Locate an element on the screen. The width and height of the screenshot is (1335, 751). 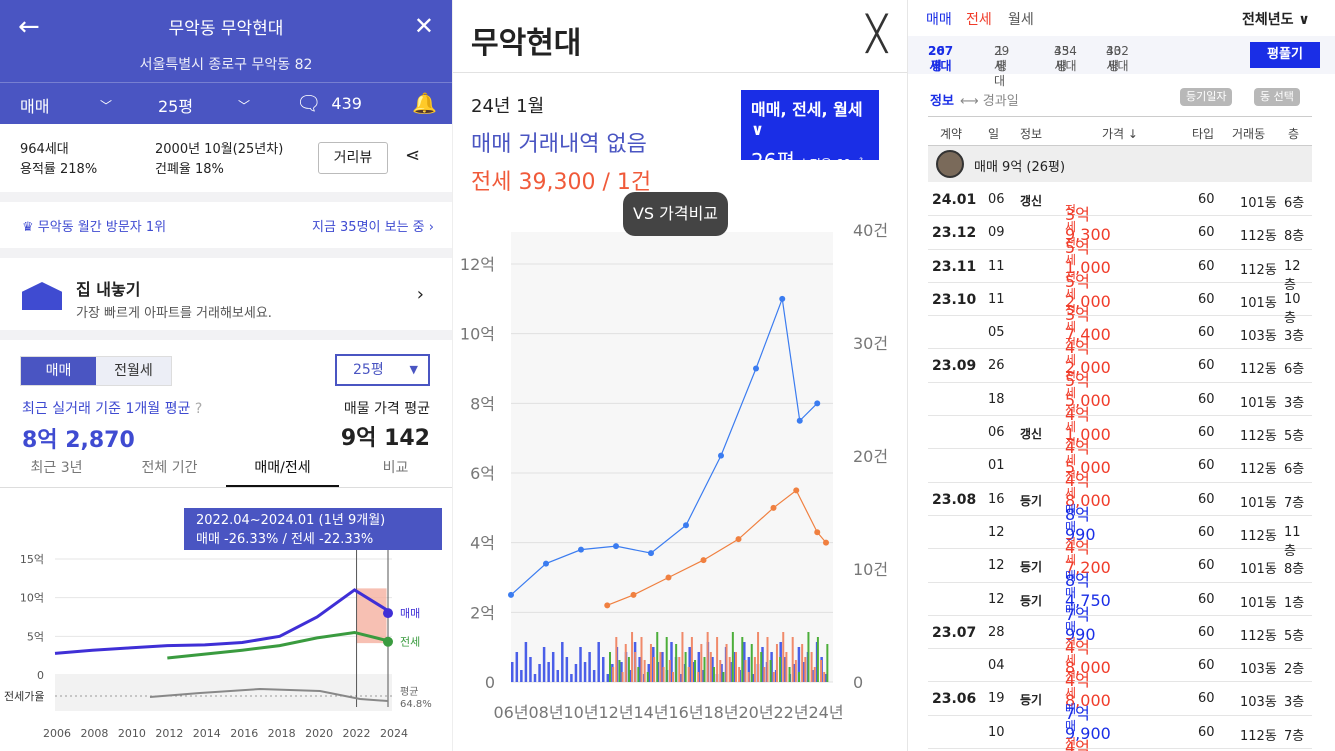
exclusive-area: 전용 60㎡ is located at coordinates (836, 164).